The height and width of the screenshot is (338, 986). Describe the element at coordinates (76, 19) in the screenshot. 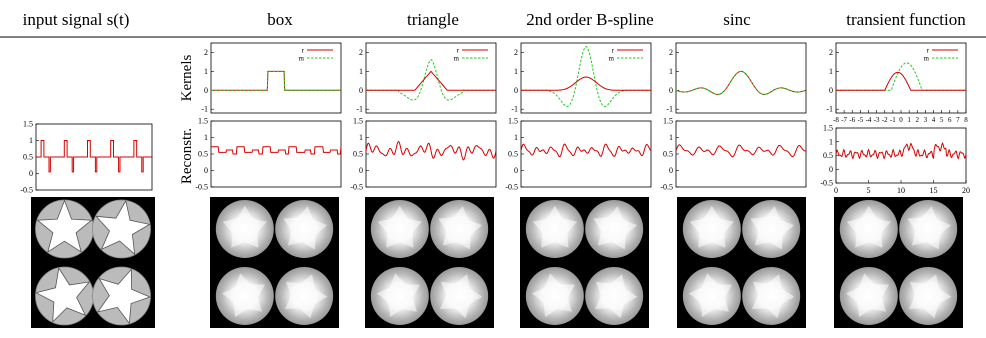

I see `column-header-input: input signal s(t)` at that location.